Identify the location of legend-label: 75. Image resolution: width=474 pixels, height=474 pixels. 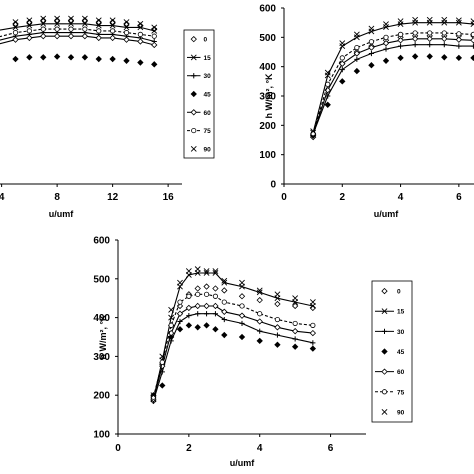
(401, 392).